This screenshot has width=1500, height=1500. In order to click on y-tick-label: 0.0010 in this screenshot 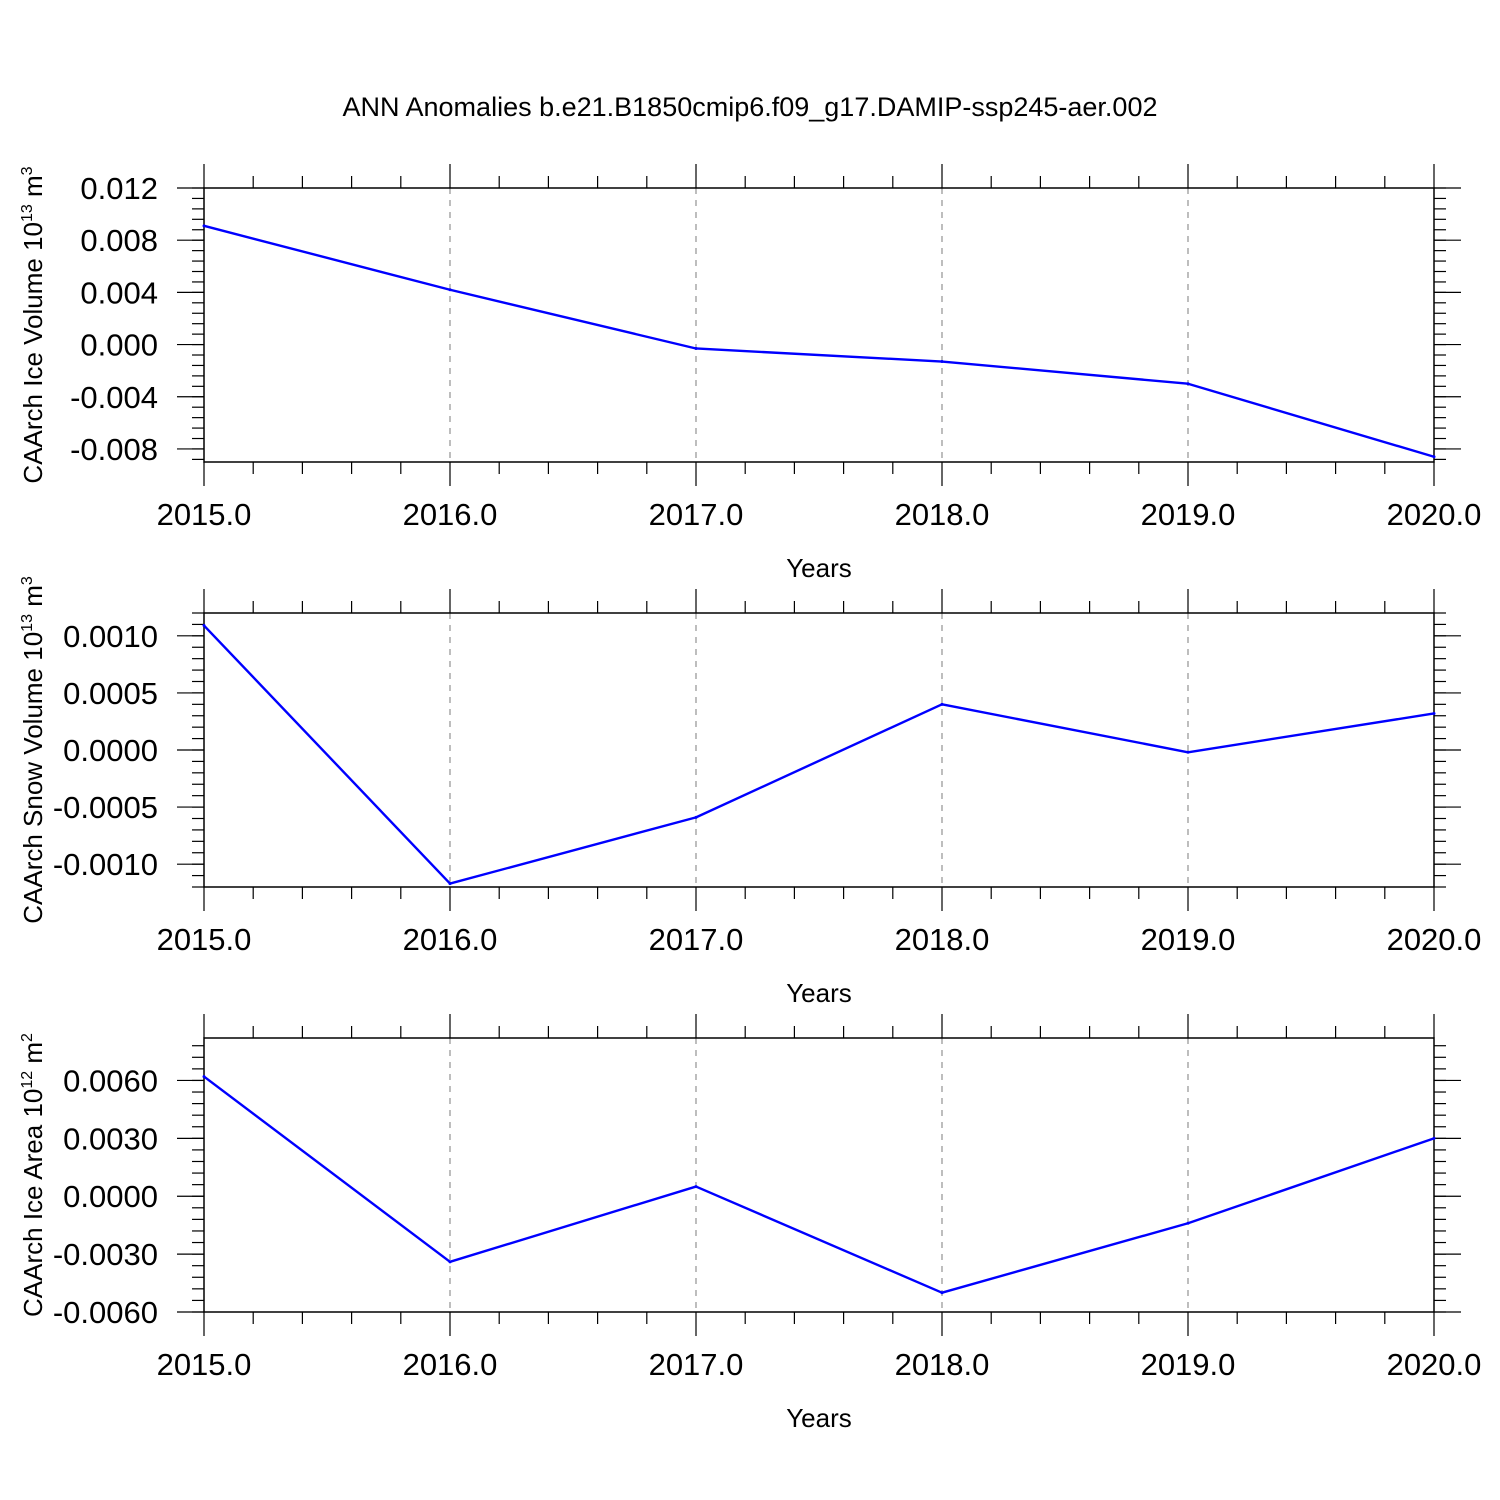, I will do `click(110, 636)`.